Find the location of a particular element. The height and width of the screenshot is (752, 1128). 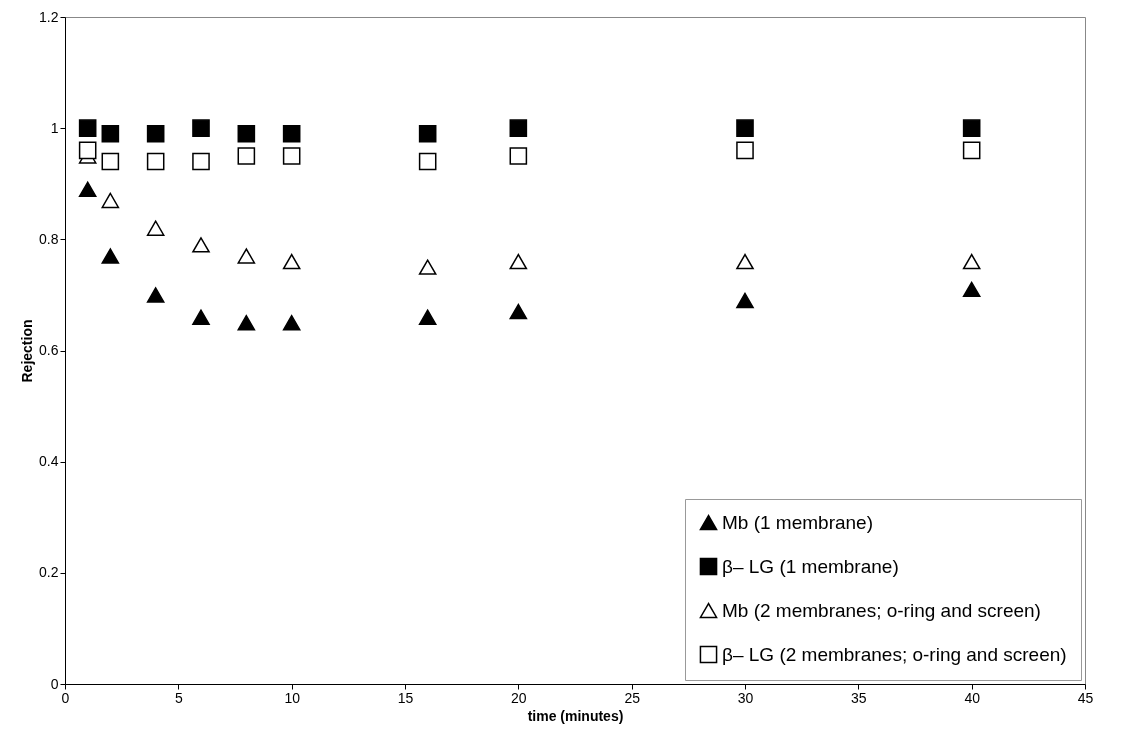

y-tick-label: 0 is located at coordinates (54, 683).